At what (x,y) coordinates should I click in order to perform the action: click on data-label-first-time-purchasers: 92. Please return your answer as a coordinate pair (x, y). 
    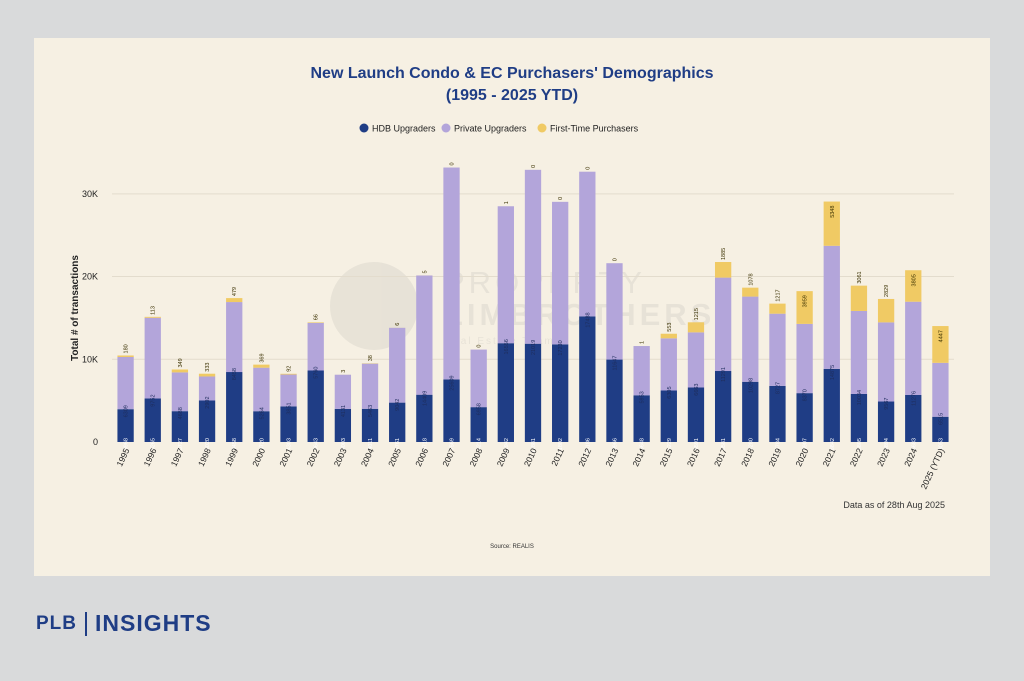
    Looking at the image, I should click on (290, 369).